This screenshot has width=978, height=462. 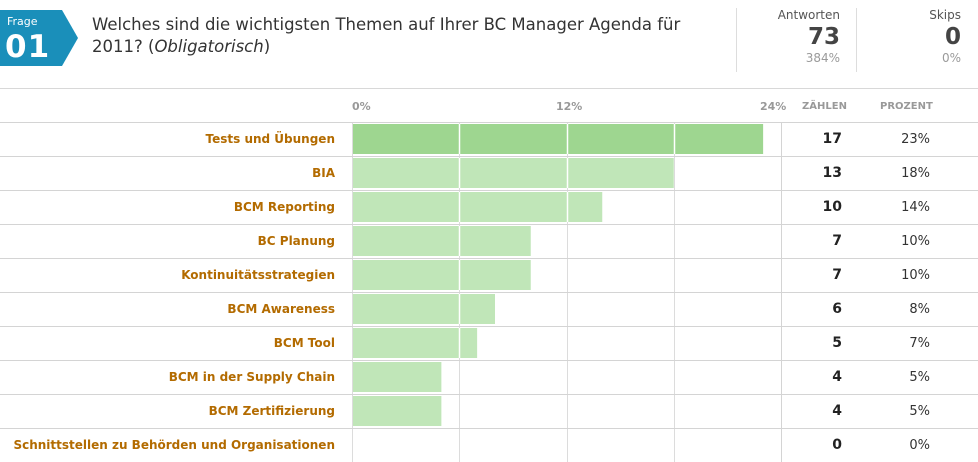 I want to click on chart-header-band, so click(x=489, y=105).